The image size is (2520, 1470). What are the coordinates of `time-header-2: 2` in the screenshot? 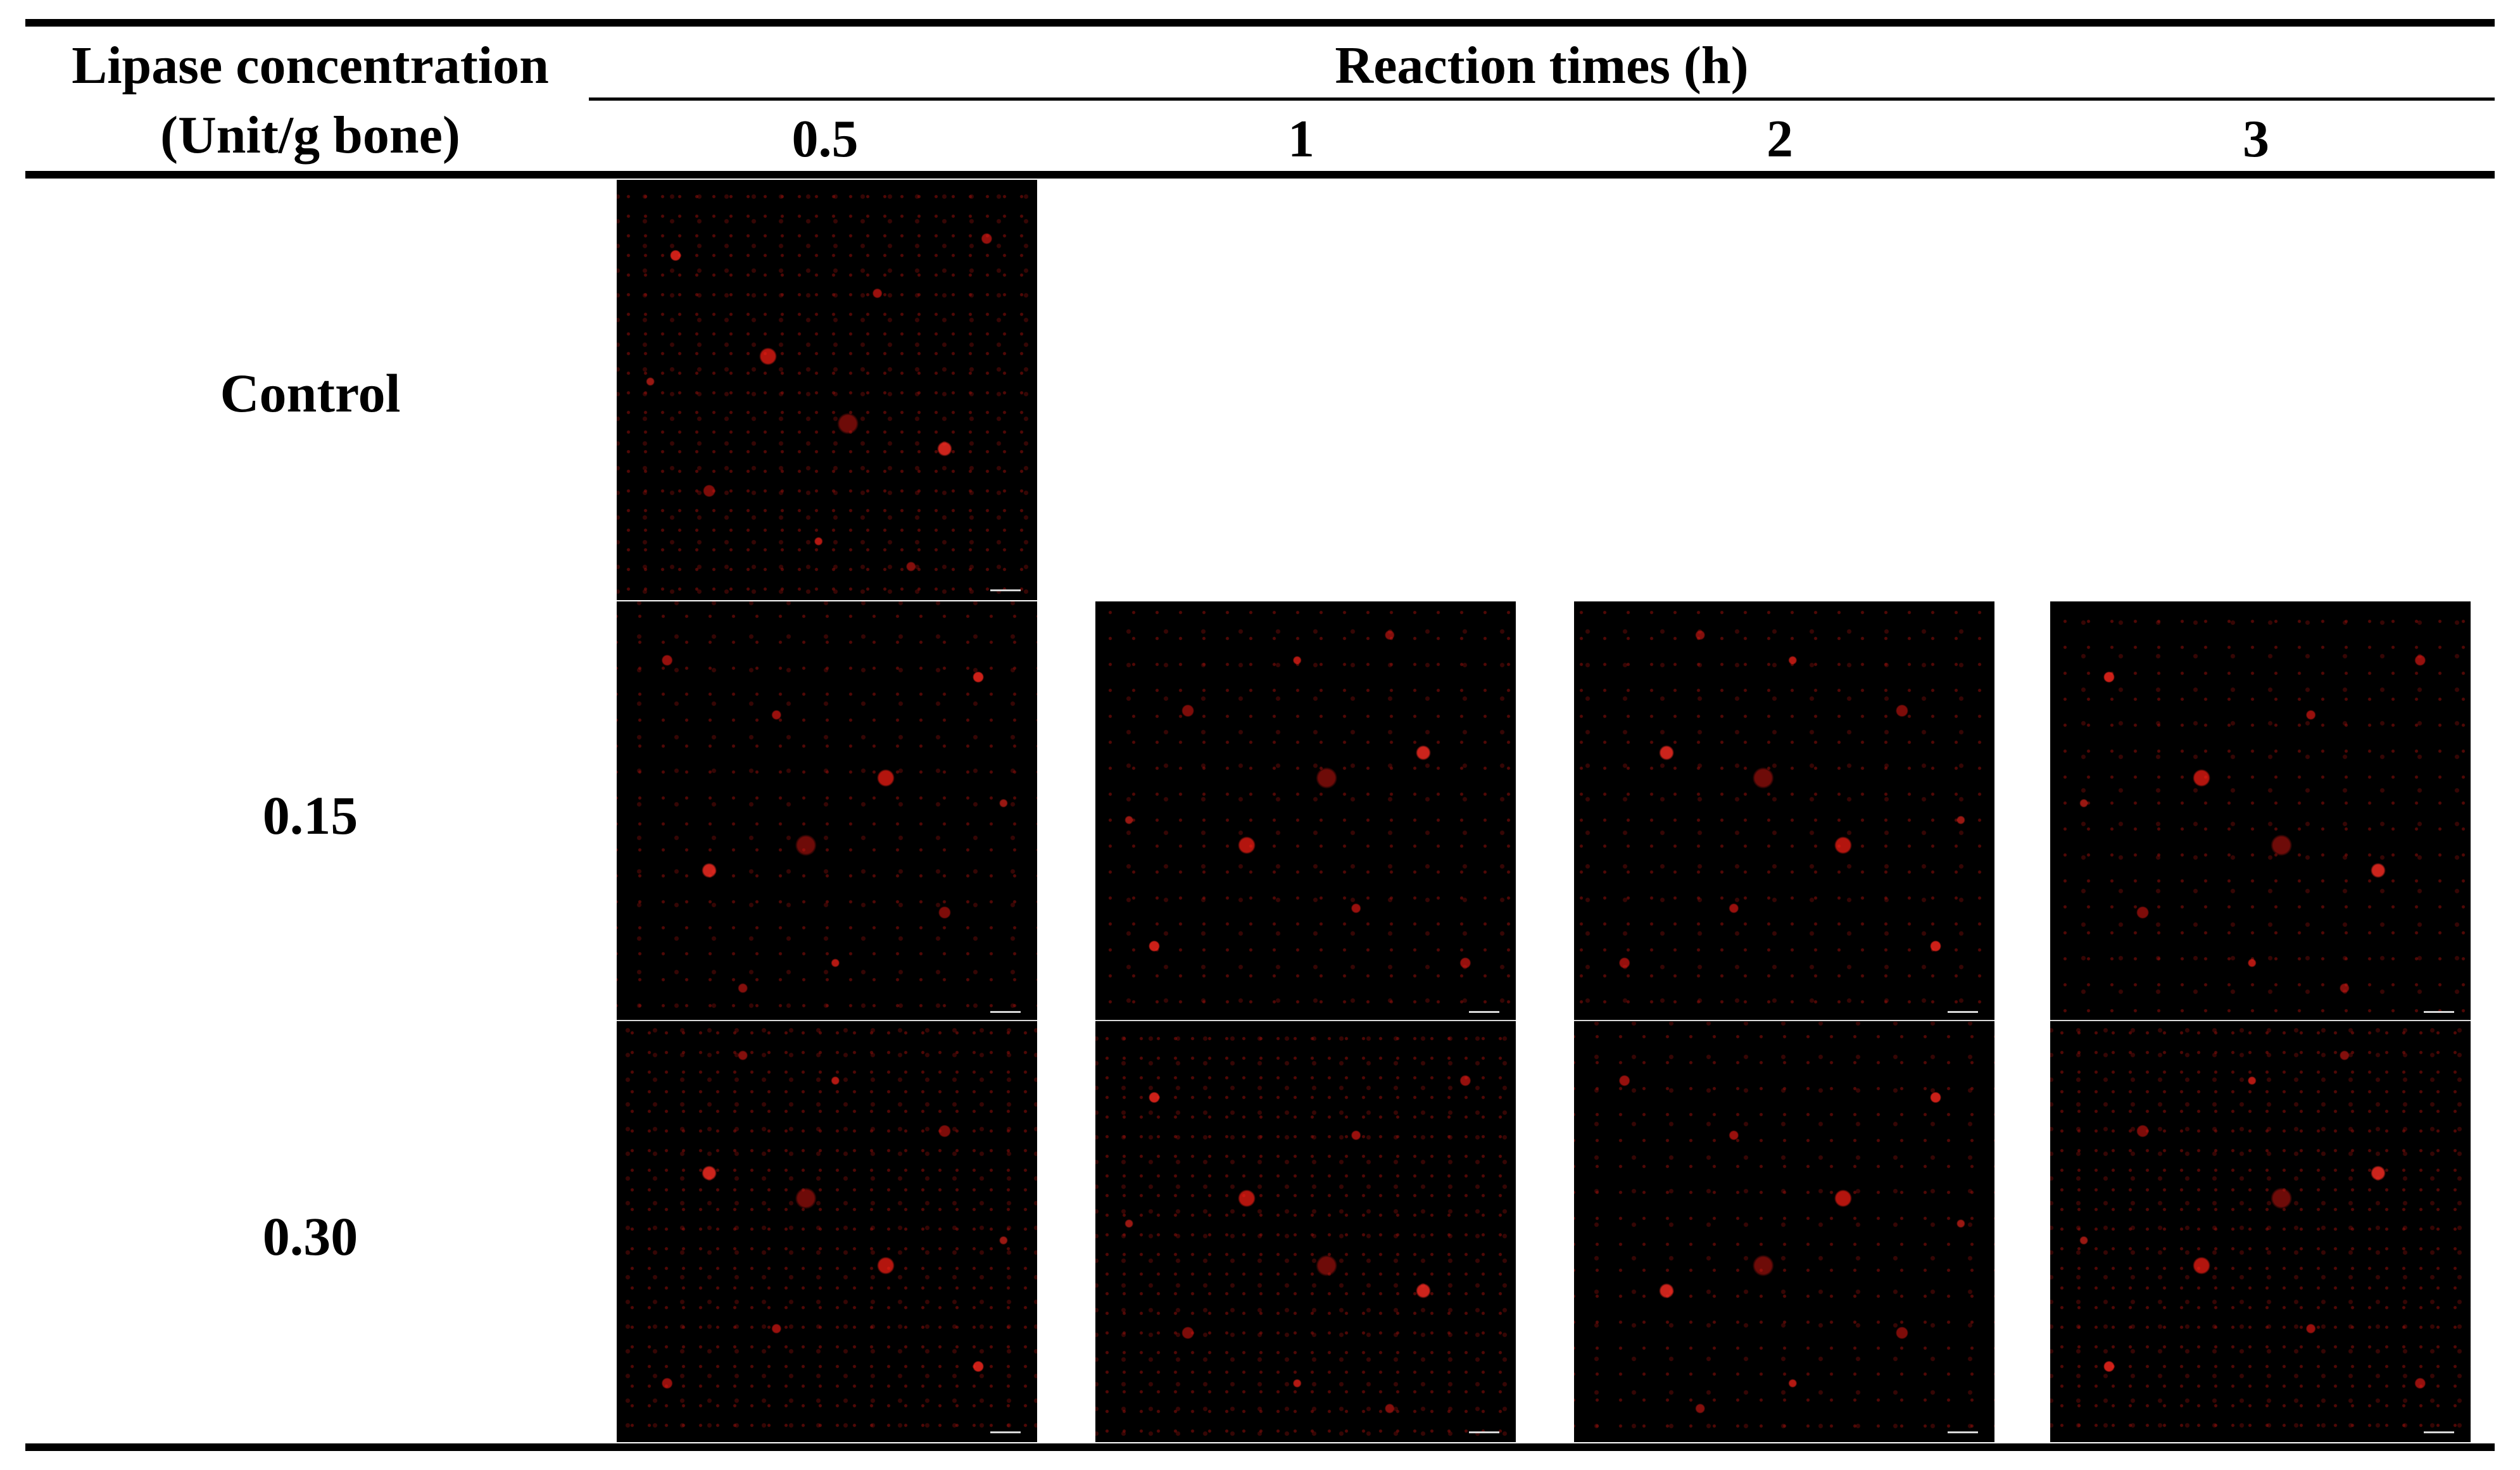 It's located at (1780, 139).